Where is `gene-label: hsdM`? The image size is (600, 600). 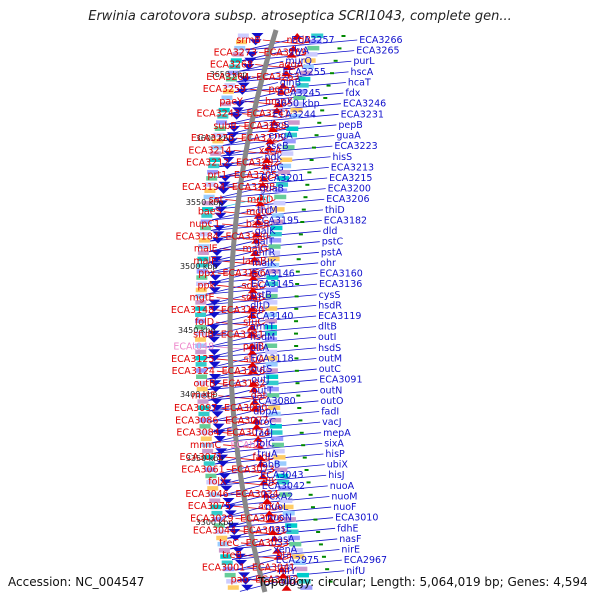
gene-label: hsdM is located at coordinates (262, 337).